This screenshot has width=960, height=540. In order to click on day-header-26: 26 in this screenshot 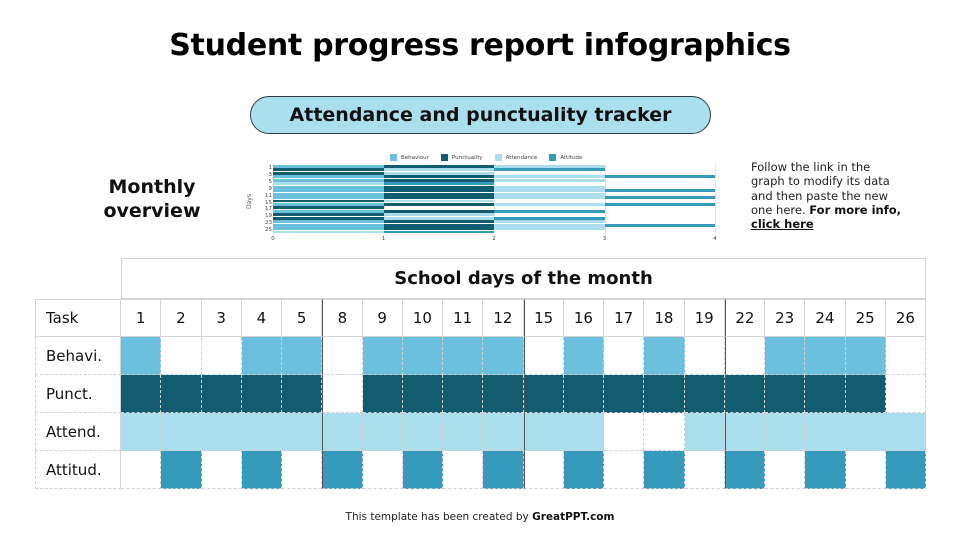, I will do `click(905, 318)`.